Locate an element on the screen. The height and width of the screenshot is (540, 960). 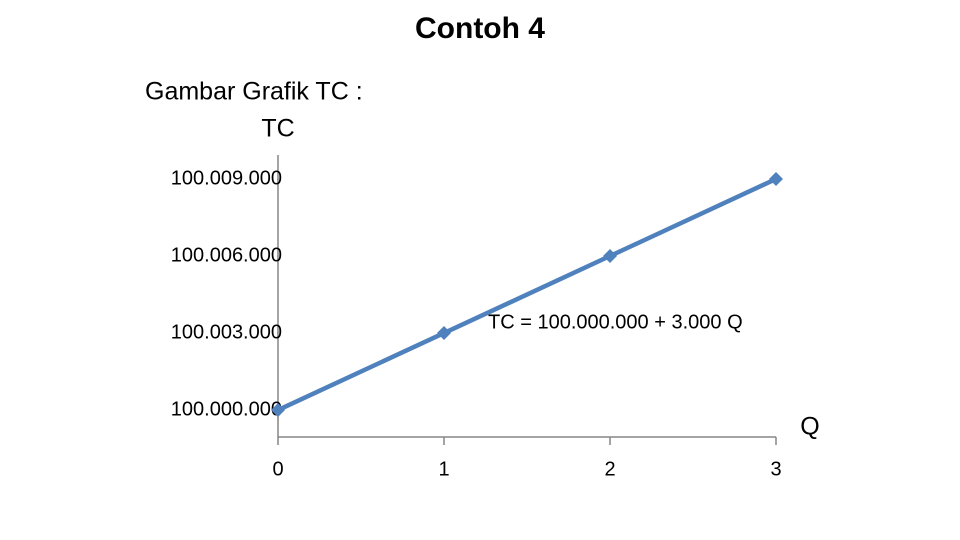
equation-annotation: TC = 100.000.000 + 3.000 Q is located at coordinates (615, 322).